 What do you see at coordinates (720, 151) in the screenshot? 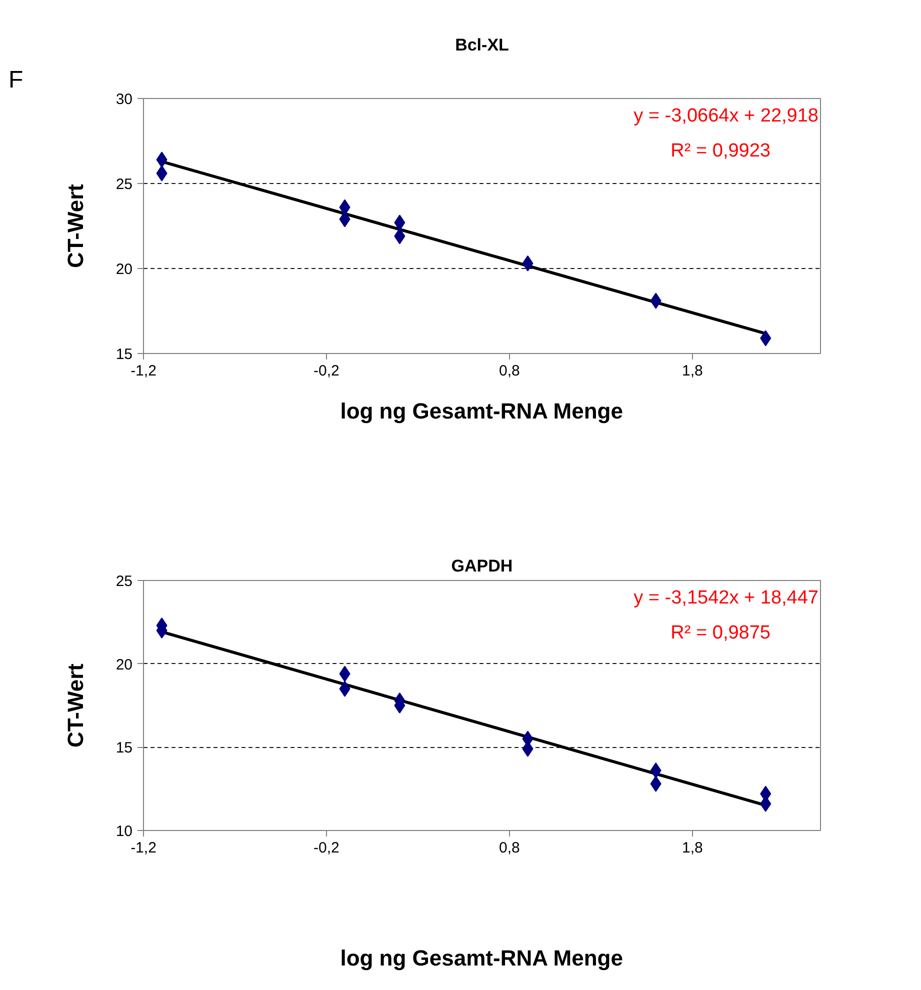
I see `annotation: R² = 0,9923` at bounding box center [720, 151].